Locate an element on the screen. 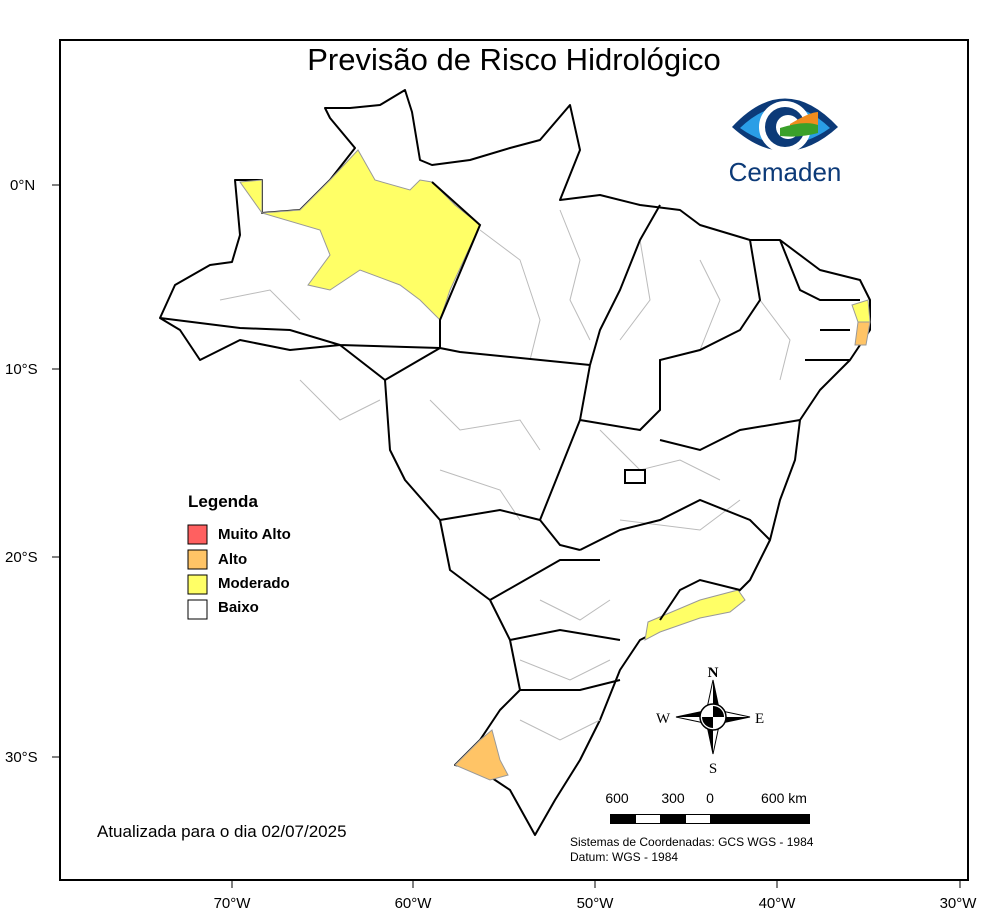 The height and width of the screenshot is (919, 988). legend-label: Baixo is located at coordinates (238, 607).